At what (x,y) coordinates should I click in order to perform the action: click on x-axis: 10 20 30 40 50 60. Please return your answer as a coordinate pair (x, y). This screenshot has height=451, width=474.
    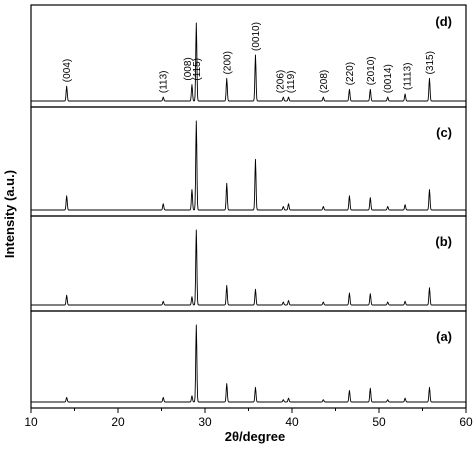
    Looking at the image, I should click on (248, 418).